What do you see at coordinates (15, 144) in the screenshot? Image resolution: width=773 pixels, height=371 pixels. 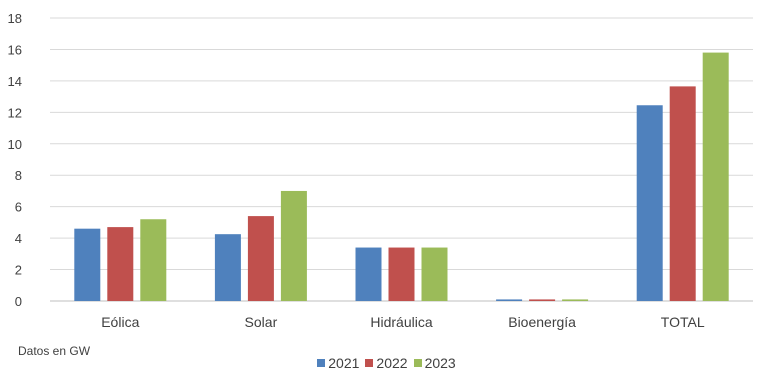 I see `y-tick-label: 10` at bounding box center [15, 144].